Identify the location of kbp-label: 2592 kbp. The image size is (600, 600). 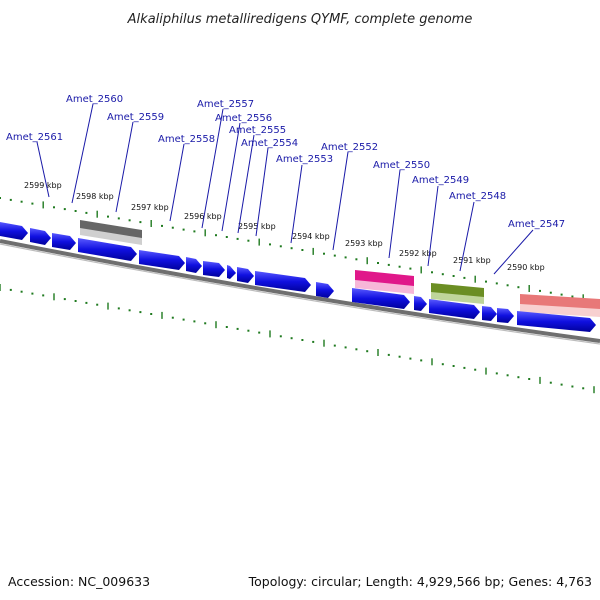
(418, 253).